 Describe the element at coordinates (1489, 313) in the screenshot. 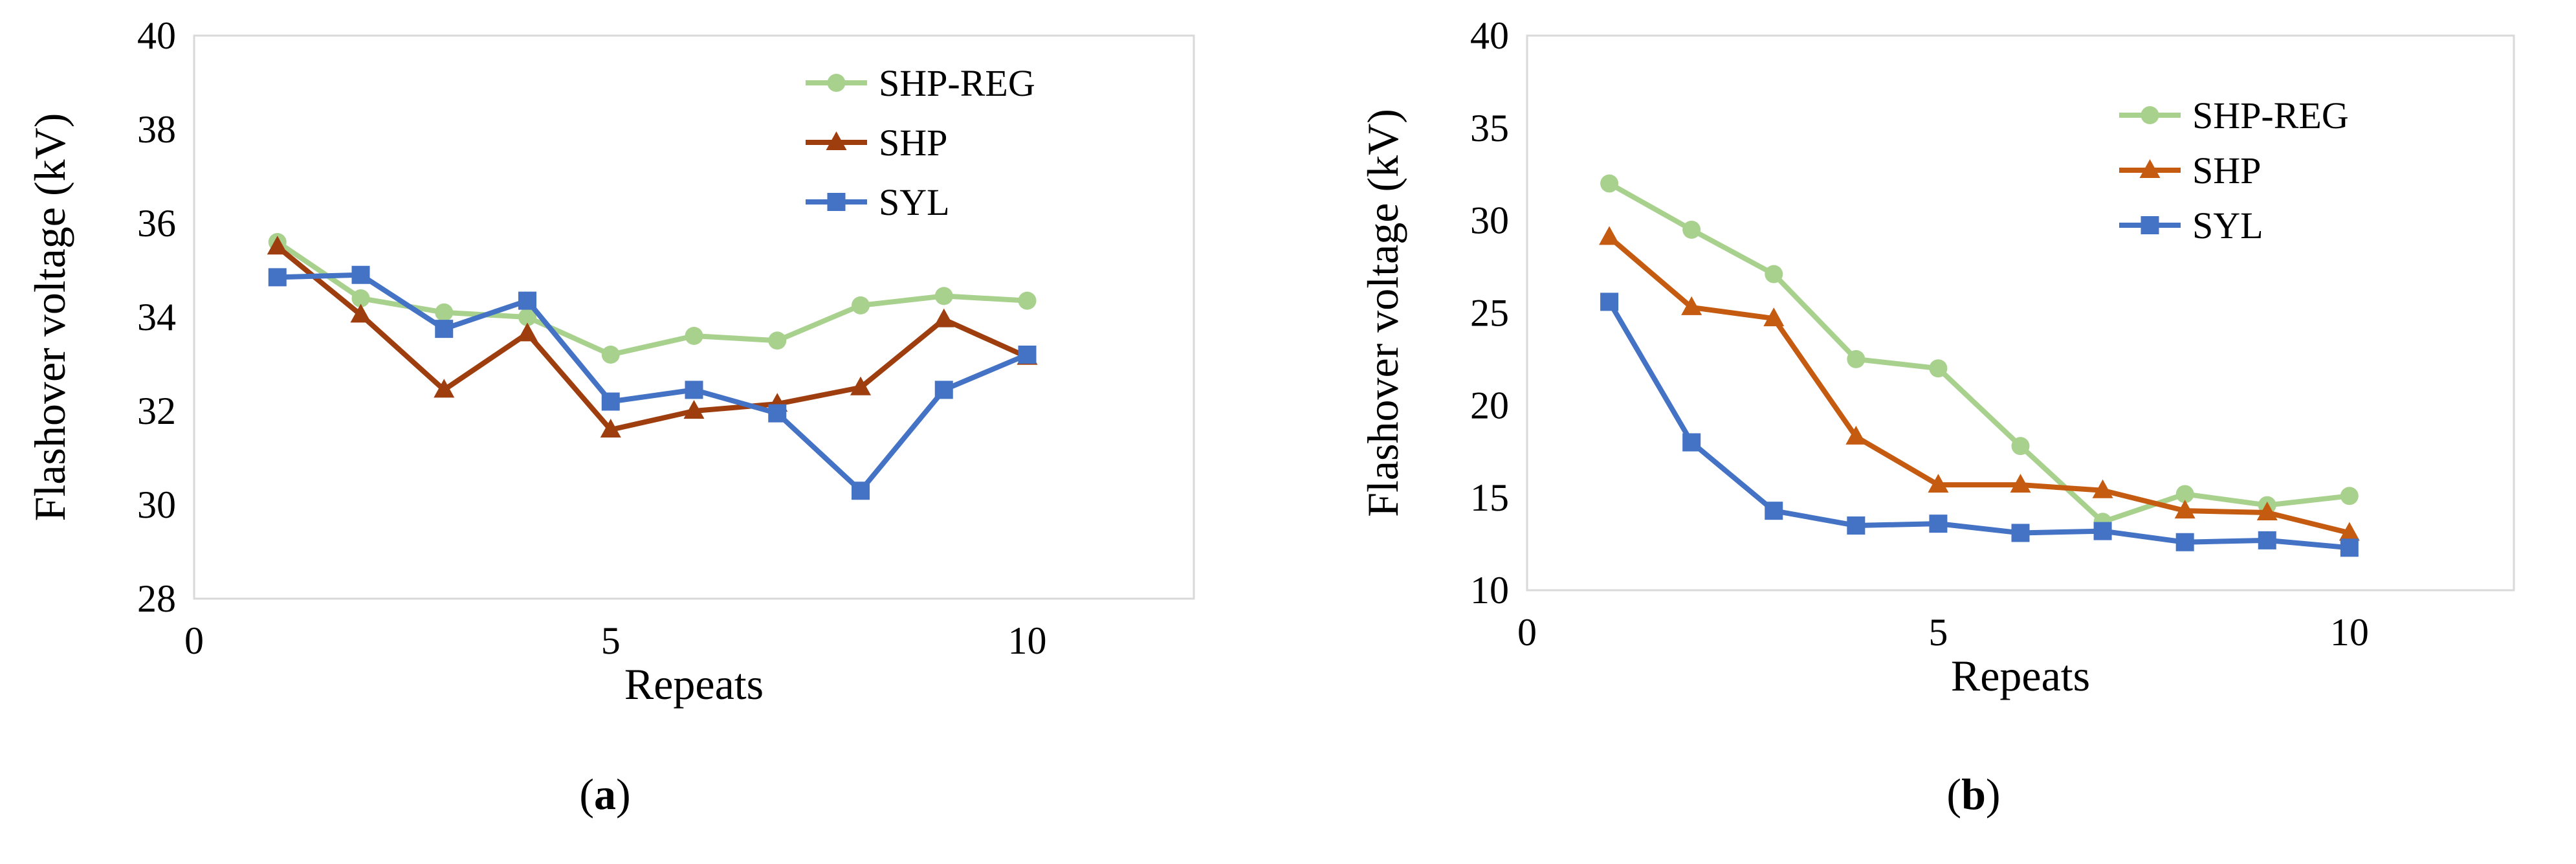

I see `y-tick-label: 25` at that location.